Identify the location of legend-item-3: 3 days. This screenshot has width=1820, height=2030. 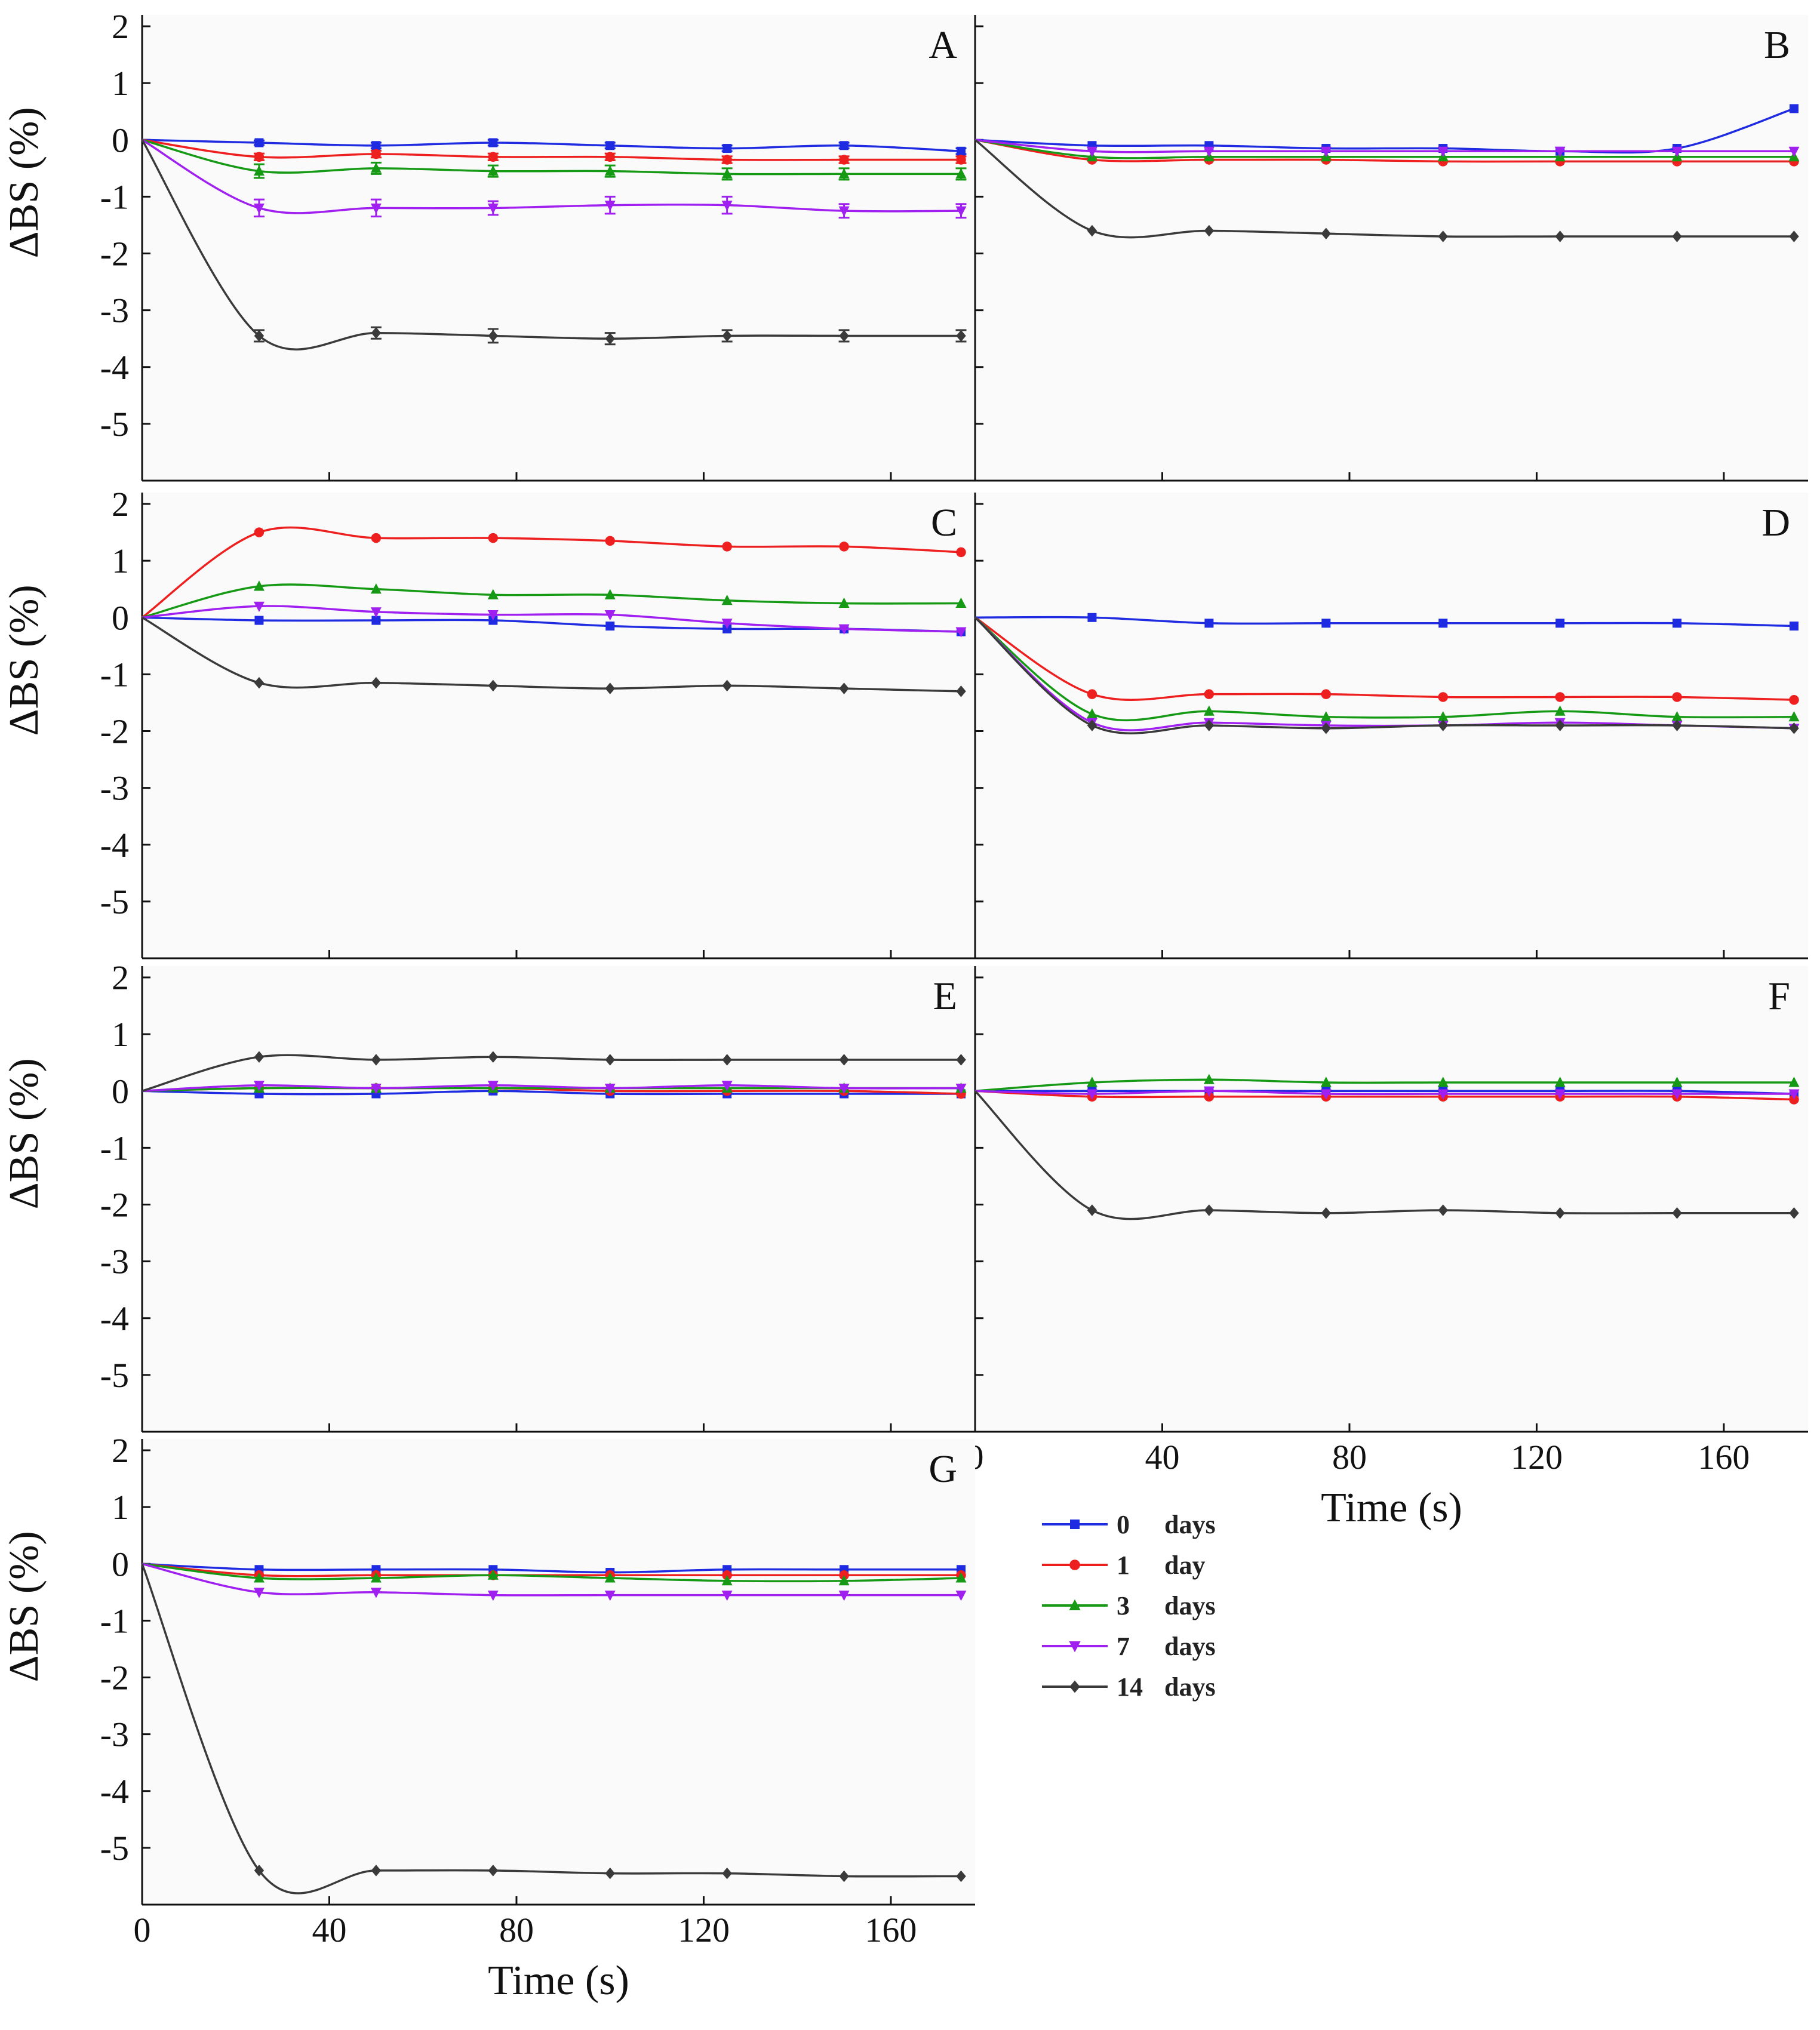
(1129, 1605).